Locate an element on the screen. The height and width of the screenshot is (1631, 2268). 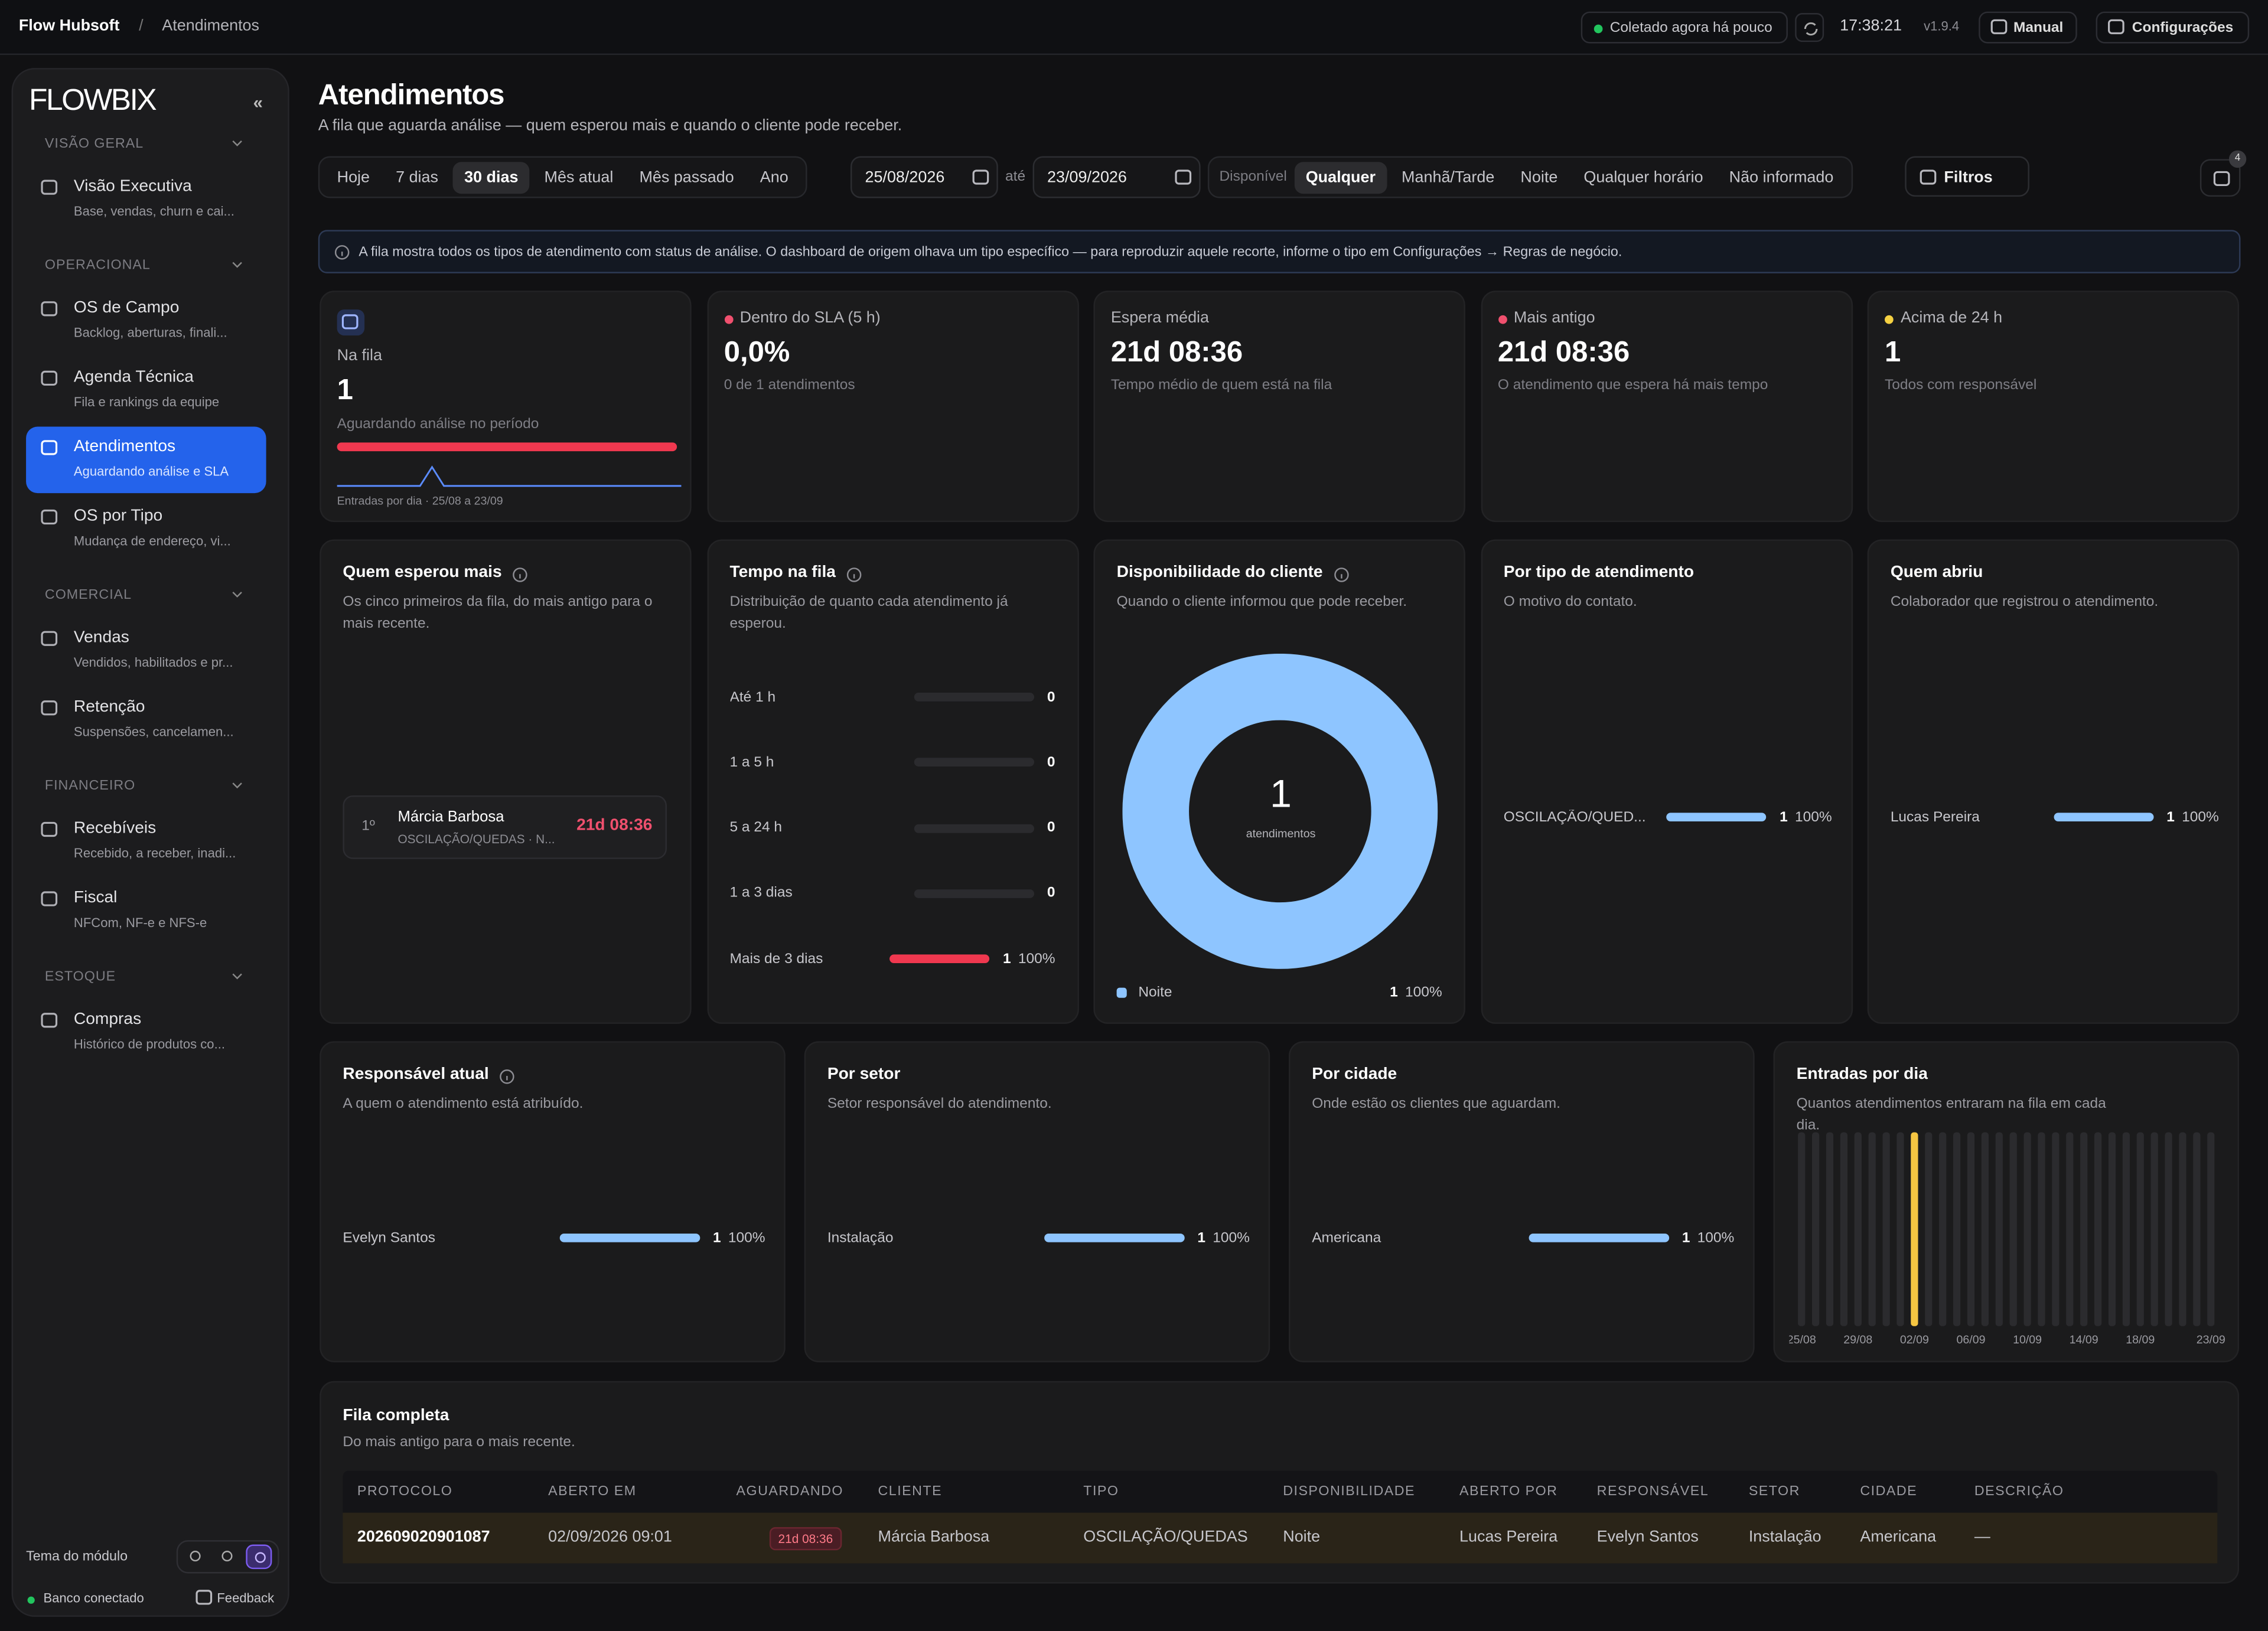
bar-row: 5 a 24 h 0 is located at coordinates (892, 828).